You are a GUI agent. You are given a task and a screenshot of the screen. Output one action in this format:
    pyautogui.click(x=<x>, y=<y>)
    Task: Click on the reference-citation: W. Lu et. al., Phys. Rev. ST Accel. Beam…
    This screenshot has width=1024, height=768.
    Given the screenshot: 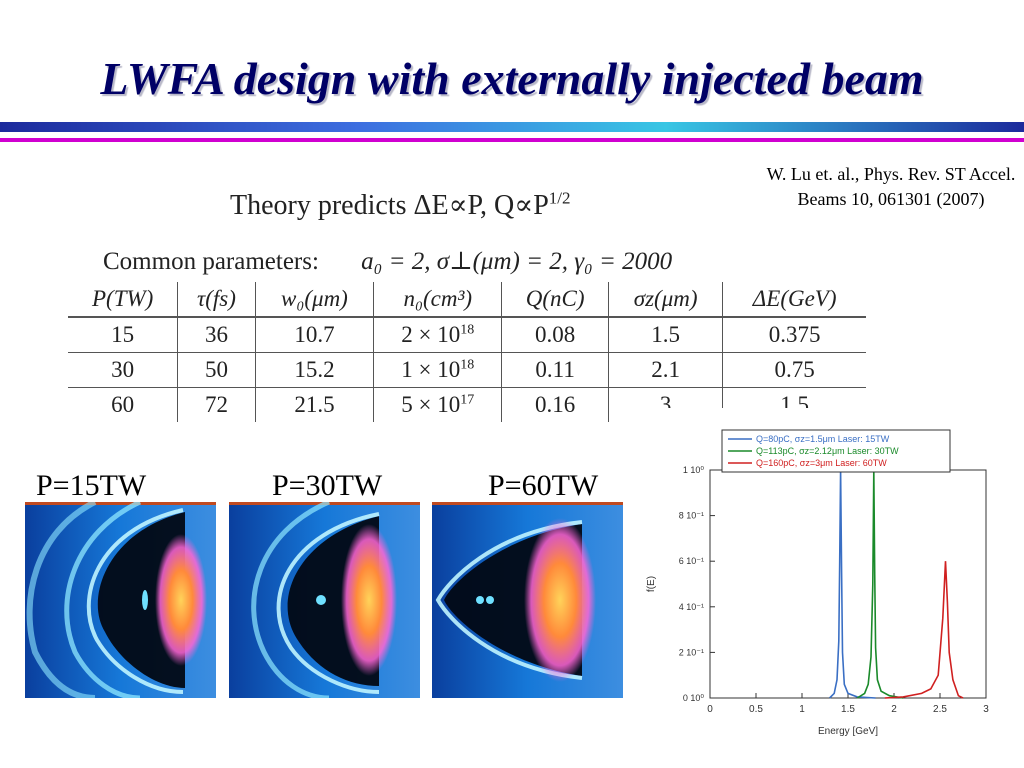 What is the action you would take?
    pyautogui.click(x=891, y=186)
    